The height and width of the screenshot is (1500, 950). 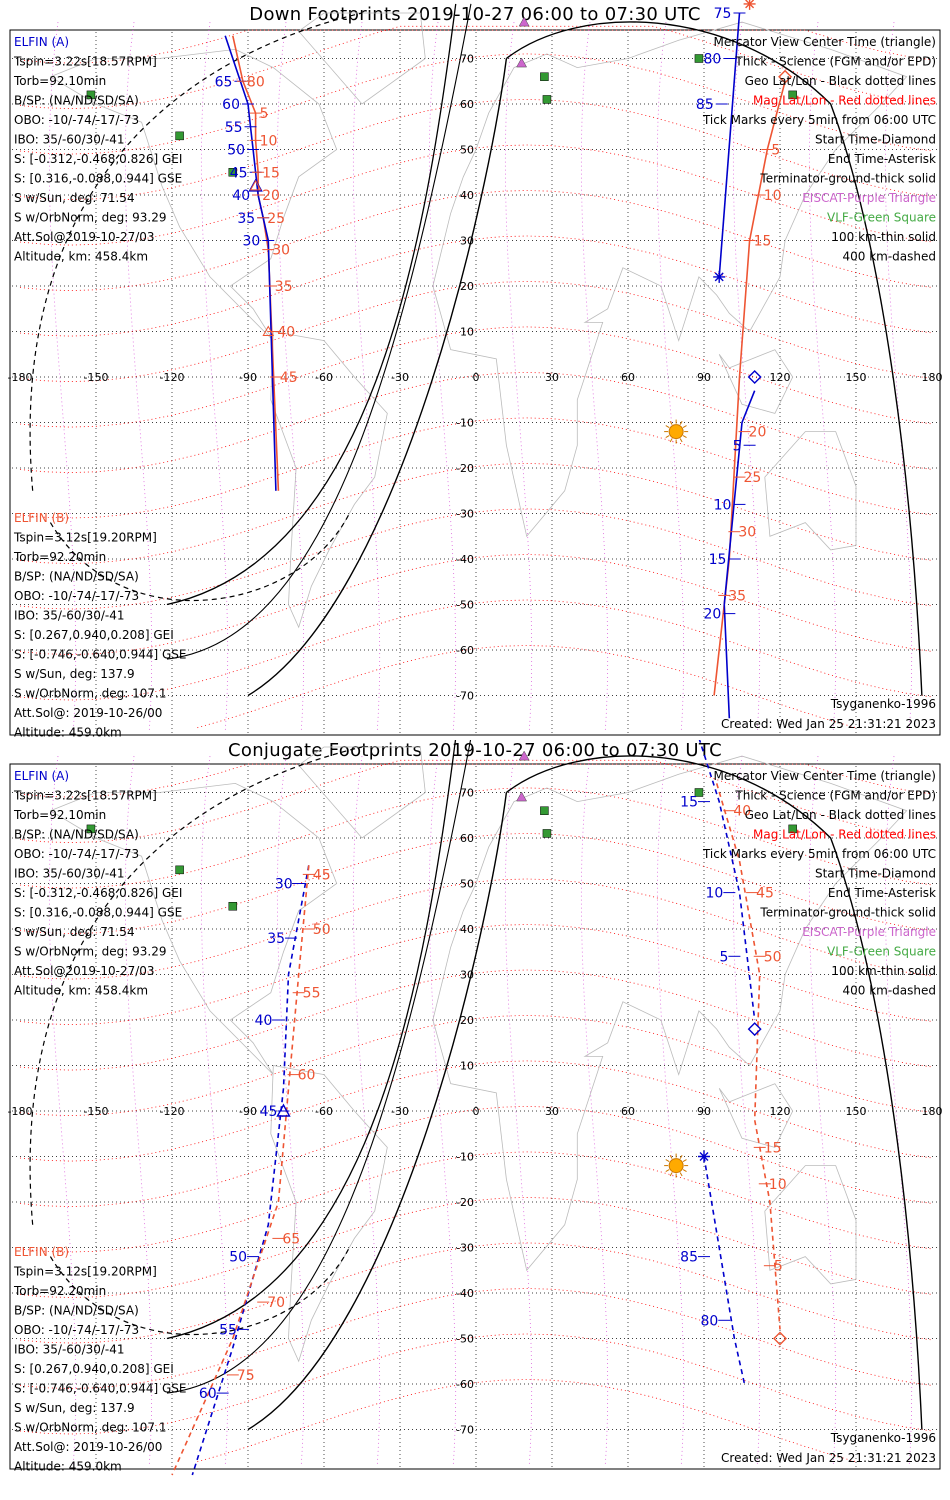 What do you see at coordinates (778, 1267) in the screenshot?
I see `elfin-b-tick-label: 5` at bounding box center [778, 1267].